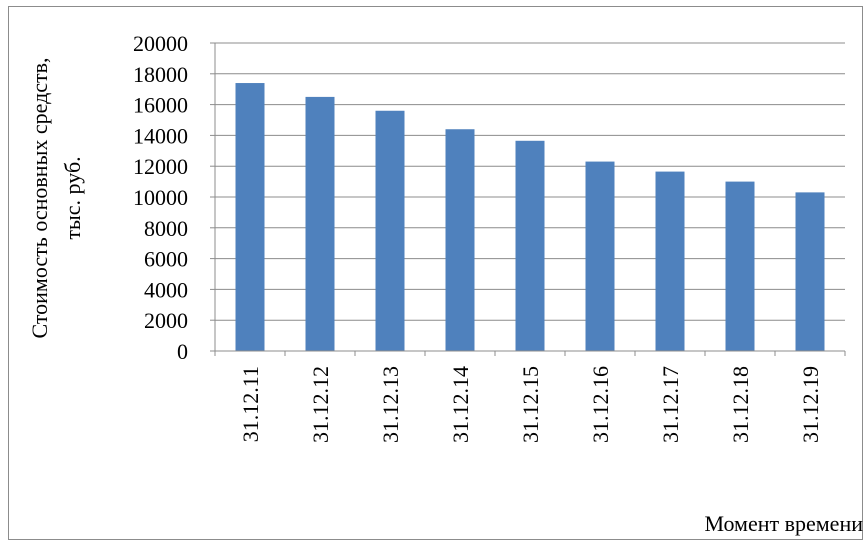 The height and width of the screenshot is (543, 867). I want to click on x-tick-label: 31.12.16, so click(600, 404).